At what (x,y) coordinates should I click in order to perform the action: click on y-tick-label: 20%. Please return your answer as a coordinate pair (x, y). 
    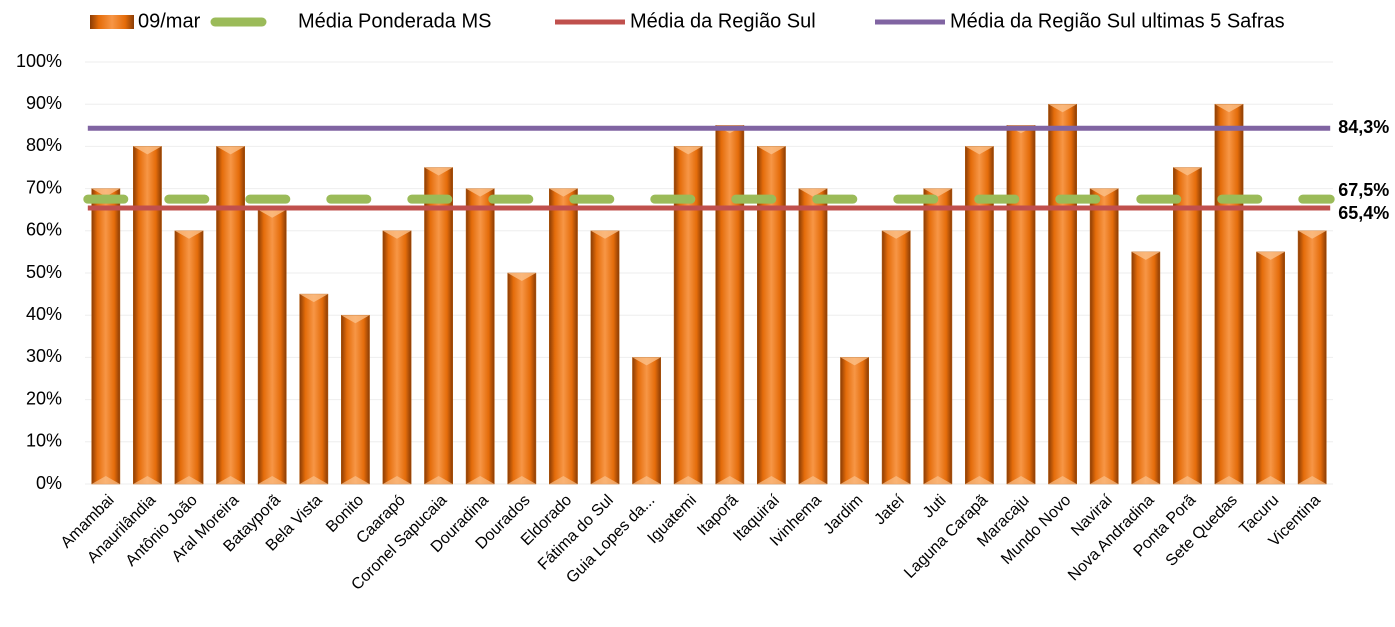
    Looking at the image, I should click on (44, 398).